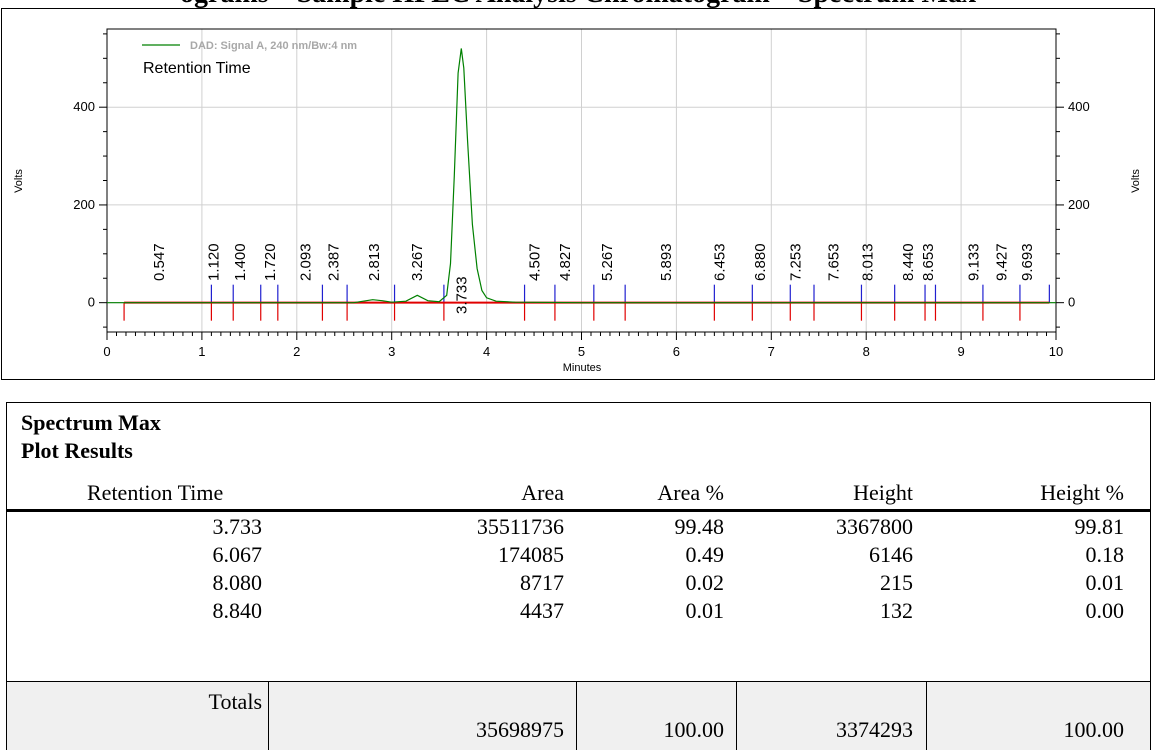 Image resolution: width=1156 pixels, height=756 pixels. What do you see at coordinates (960, 351) in the screenshot?
I see `x-tick-label: 9` at bounding box center [960, 351].